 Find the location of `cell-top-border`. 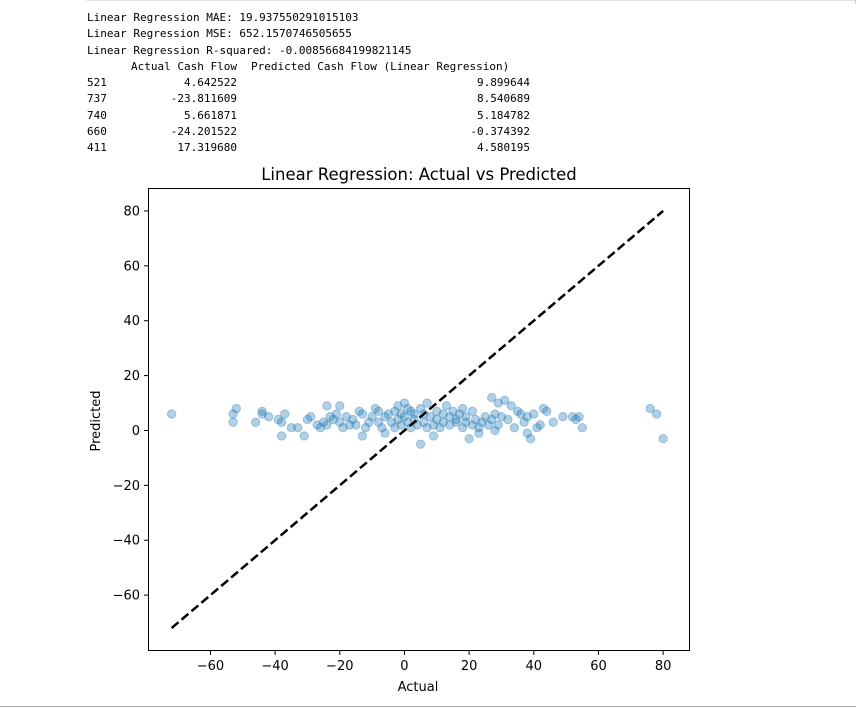

cell-top-border is located at coordinates (471, 0).